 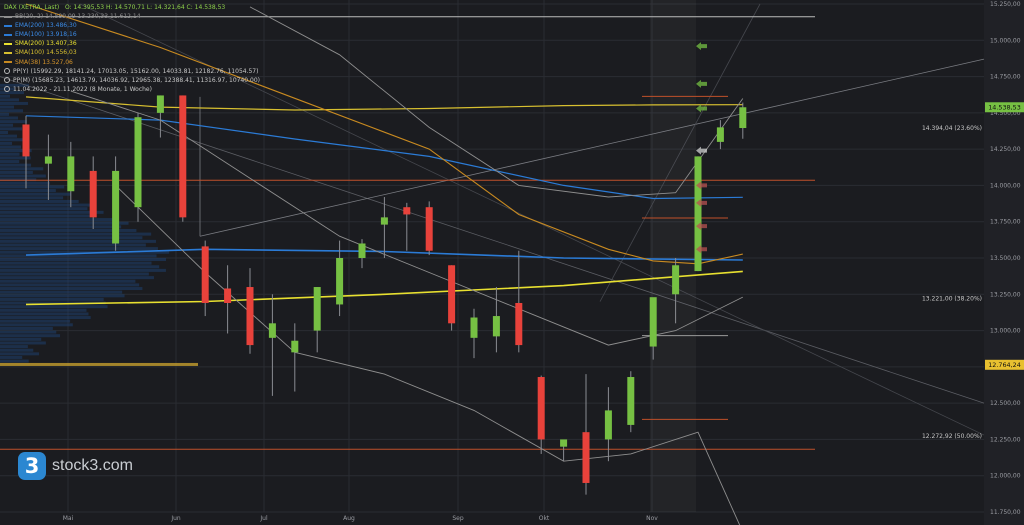 What do you see at coordinates (132, 52) in the screenshot?
I see `legend-item-sma100: SMA(100) 14.556,03` at bounding box center [132, 52].